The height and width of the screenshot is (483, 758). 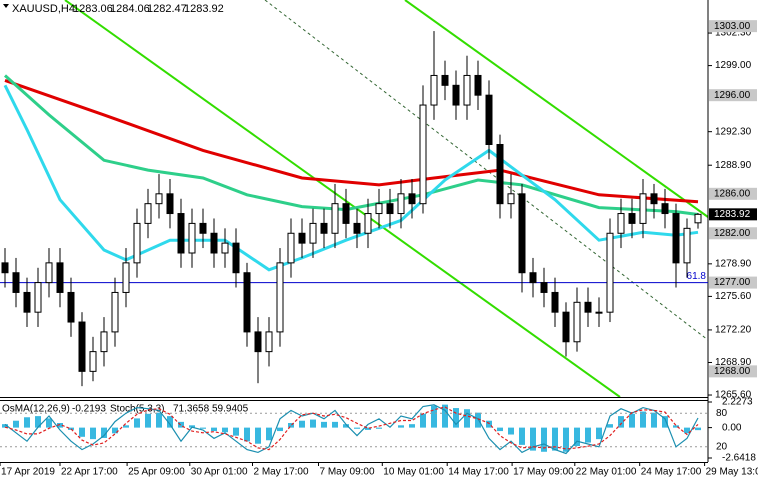 I want to click on y-tick-label: 1302.30, so click(x=733, y=33).